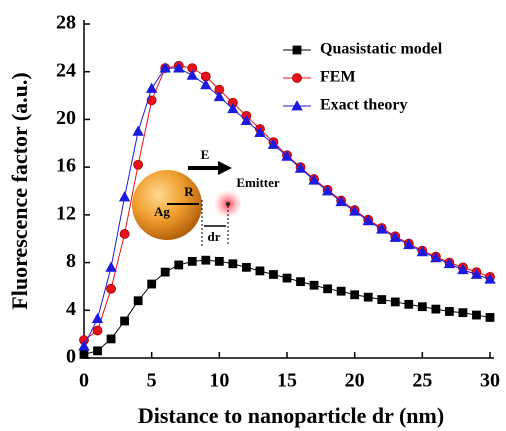 Image resolution: width=506 pixels, height=431 pixels. What do you see at coordinates (19, 190) in the screenshot?
I see `y-axis-title: Fluorescence factor (a.u.)` at bounding box center [19, 190].